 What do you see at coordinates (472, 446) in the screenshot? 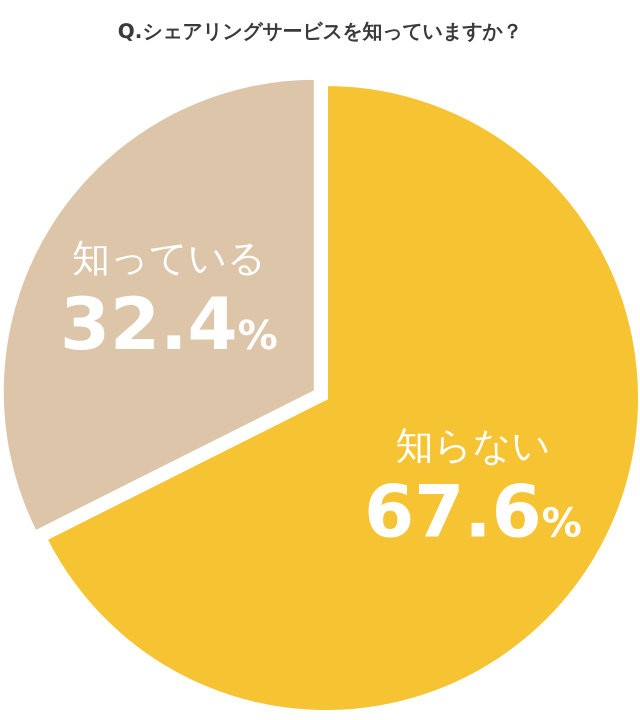
I see `slice-label: 知らない` at bounding box center [472, 446].